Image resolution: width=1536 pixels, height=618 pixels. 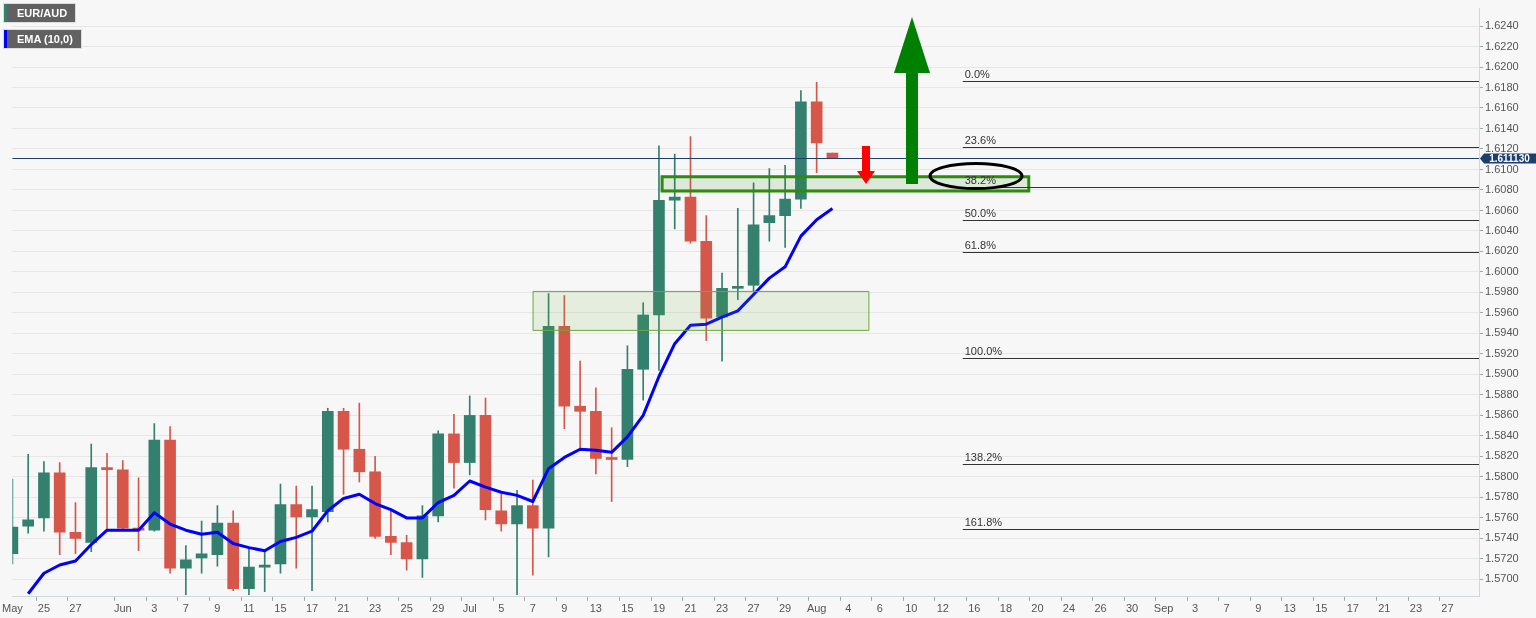 What do you see at coordinates (1502, 168) in the screenshot?
I see `y-tick-label: 1.6100` at bounding box center [1502, 168].